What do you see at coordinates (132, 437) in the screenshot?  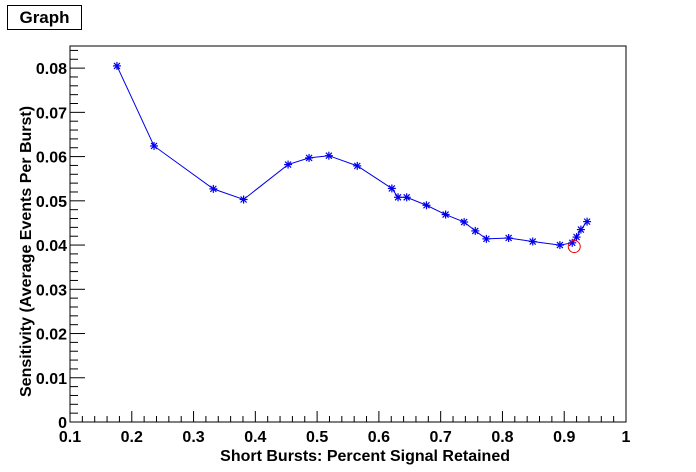 I see `x-tick-label: 0.2` at bounding box center [132, 437].